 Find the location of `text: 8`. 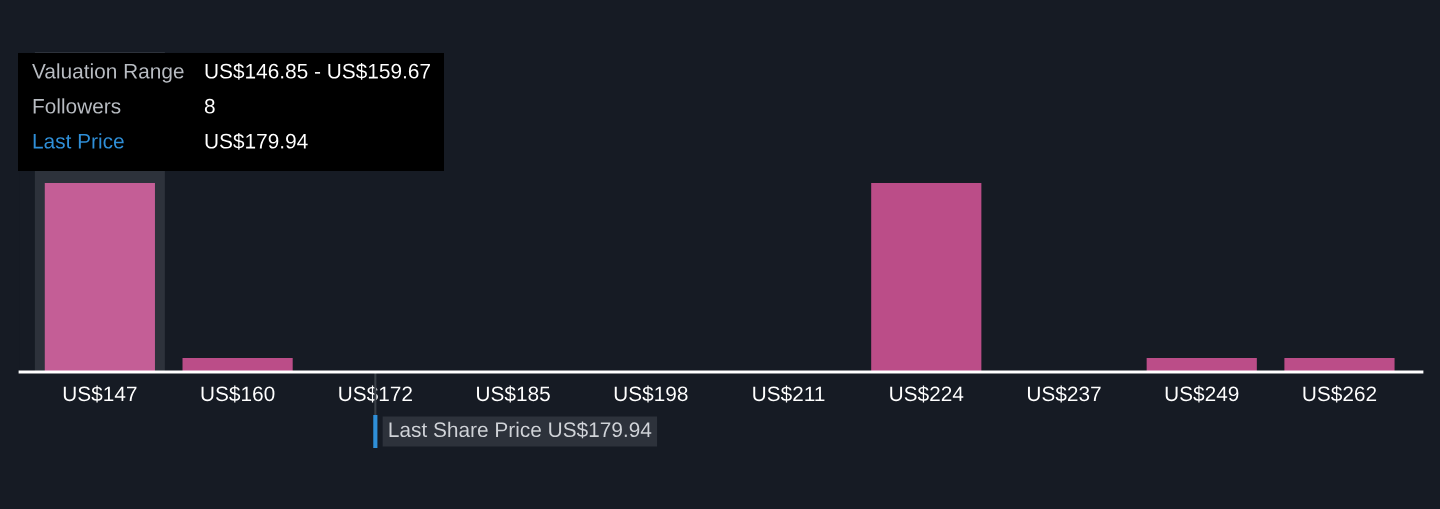

text: 8 is located at coordinates (209, 106).